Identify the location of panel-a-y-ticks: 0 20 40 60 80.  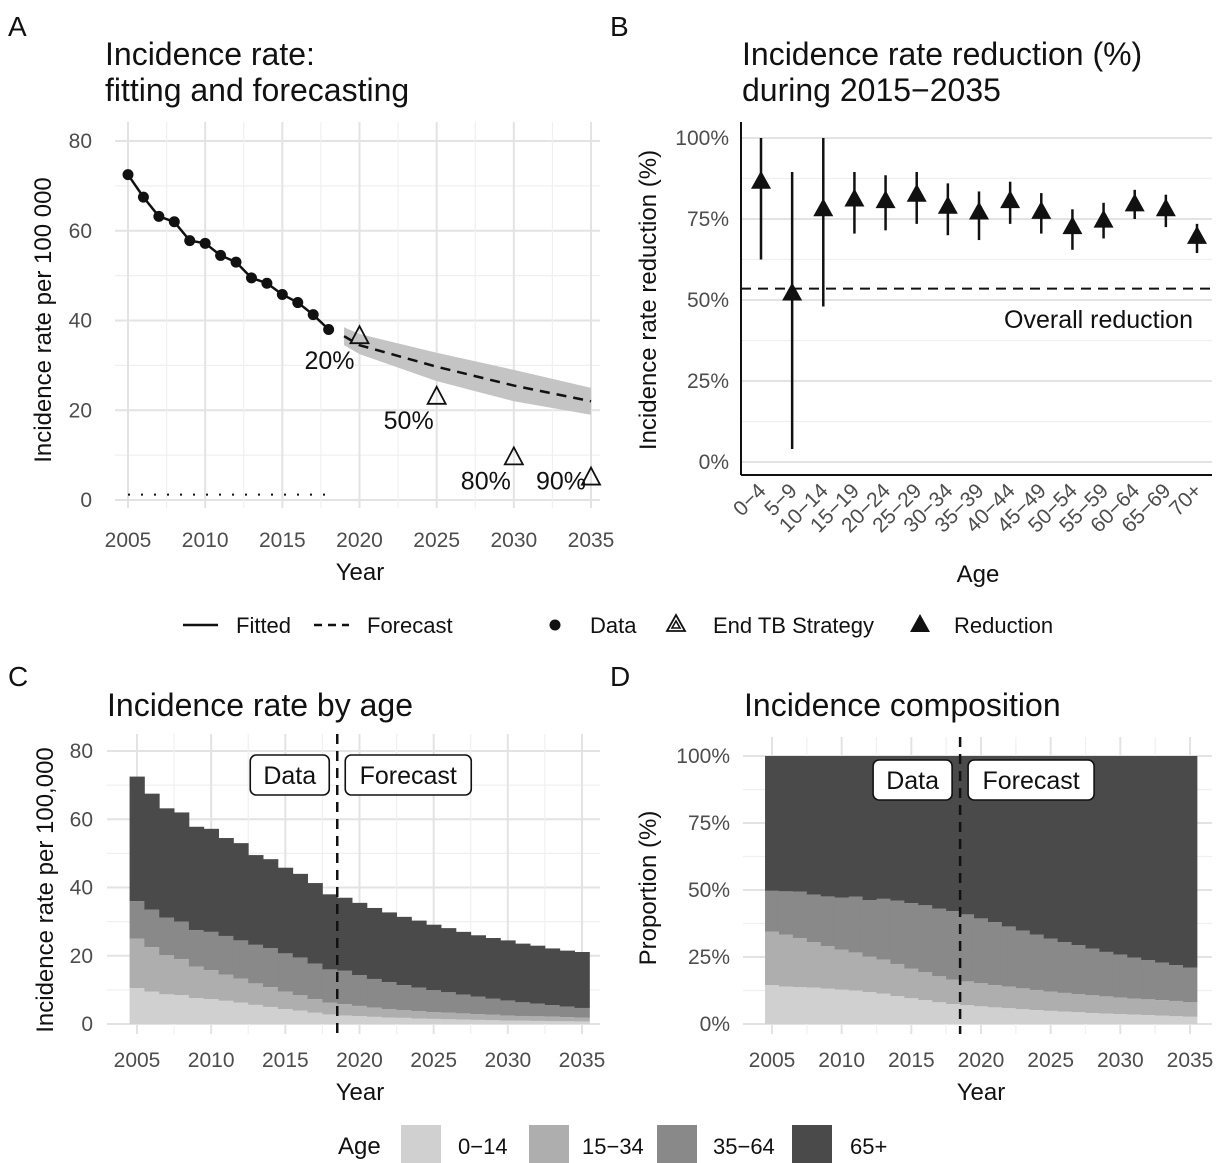
(80, 321).